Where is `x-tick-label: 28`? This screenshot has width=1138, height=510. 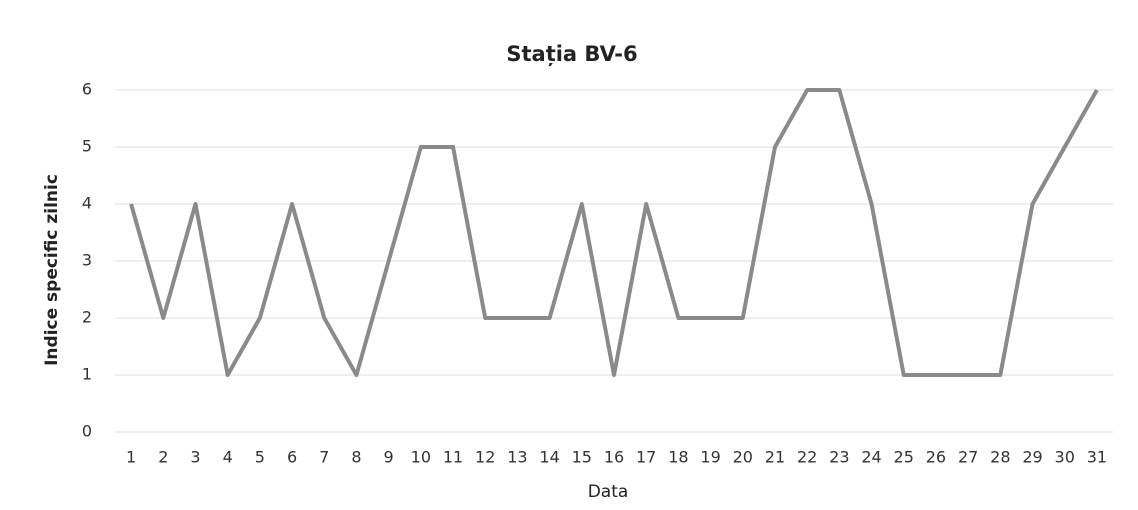 x-tick-label: 28 is located at coordinates (1000, 457).